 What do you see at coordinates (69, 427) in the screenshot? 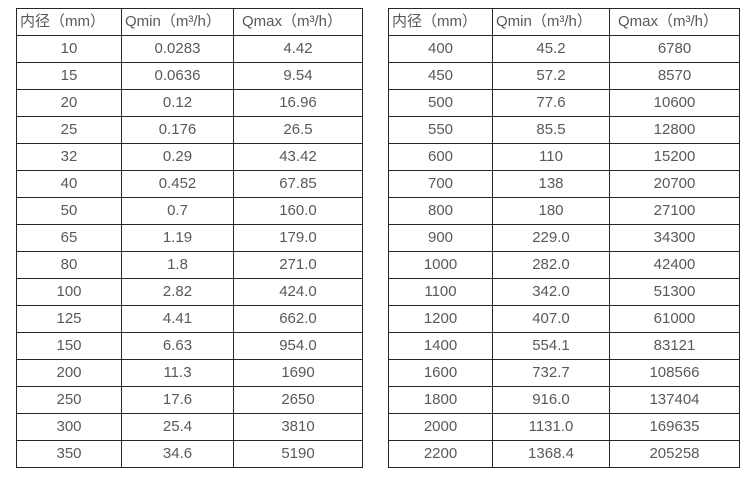
I see `table-cell: 300` at bounding box center [69, 427].